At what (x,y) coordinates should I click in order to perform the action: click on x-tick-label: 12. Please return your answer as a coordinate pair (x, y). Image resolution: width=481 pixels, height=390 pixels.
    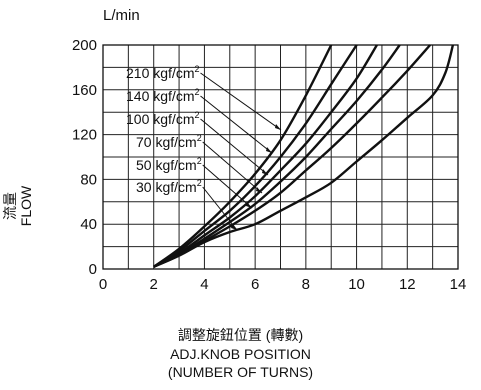
    Looking at the image, I should click on (407, 284).